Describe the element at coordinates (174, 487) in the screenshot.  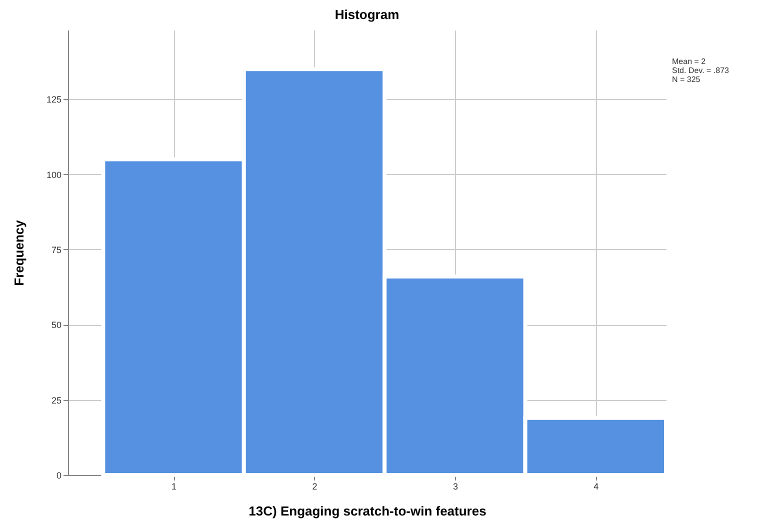
I see `x-tick-label: 1` at that location.